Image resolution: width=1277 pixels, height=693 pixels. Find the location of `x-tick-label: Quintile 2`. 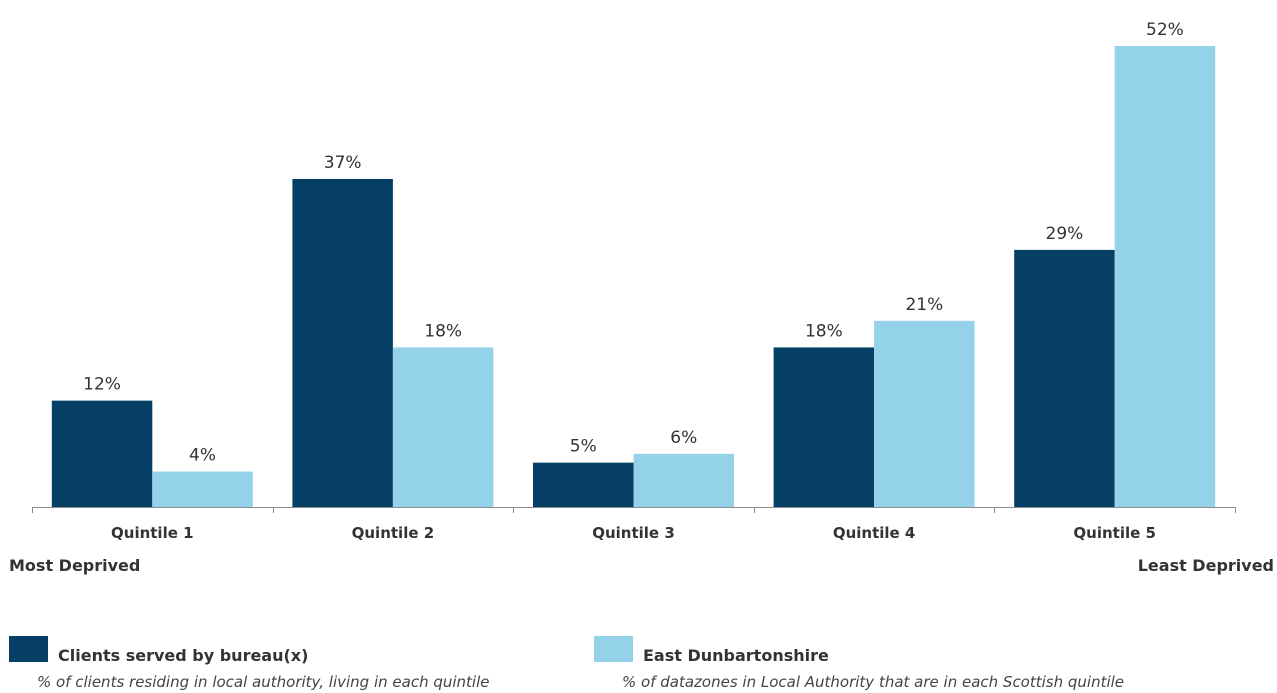

x-tick-label: Quintile 2 is located at coordinates (393, 533).